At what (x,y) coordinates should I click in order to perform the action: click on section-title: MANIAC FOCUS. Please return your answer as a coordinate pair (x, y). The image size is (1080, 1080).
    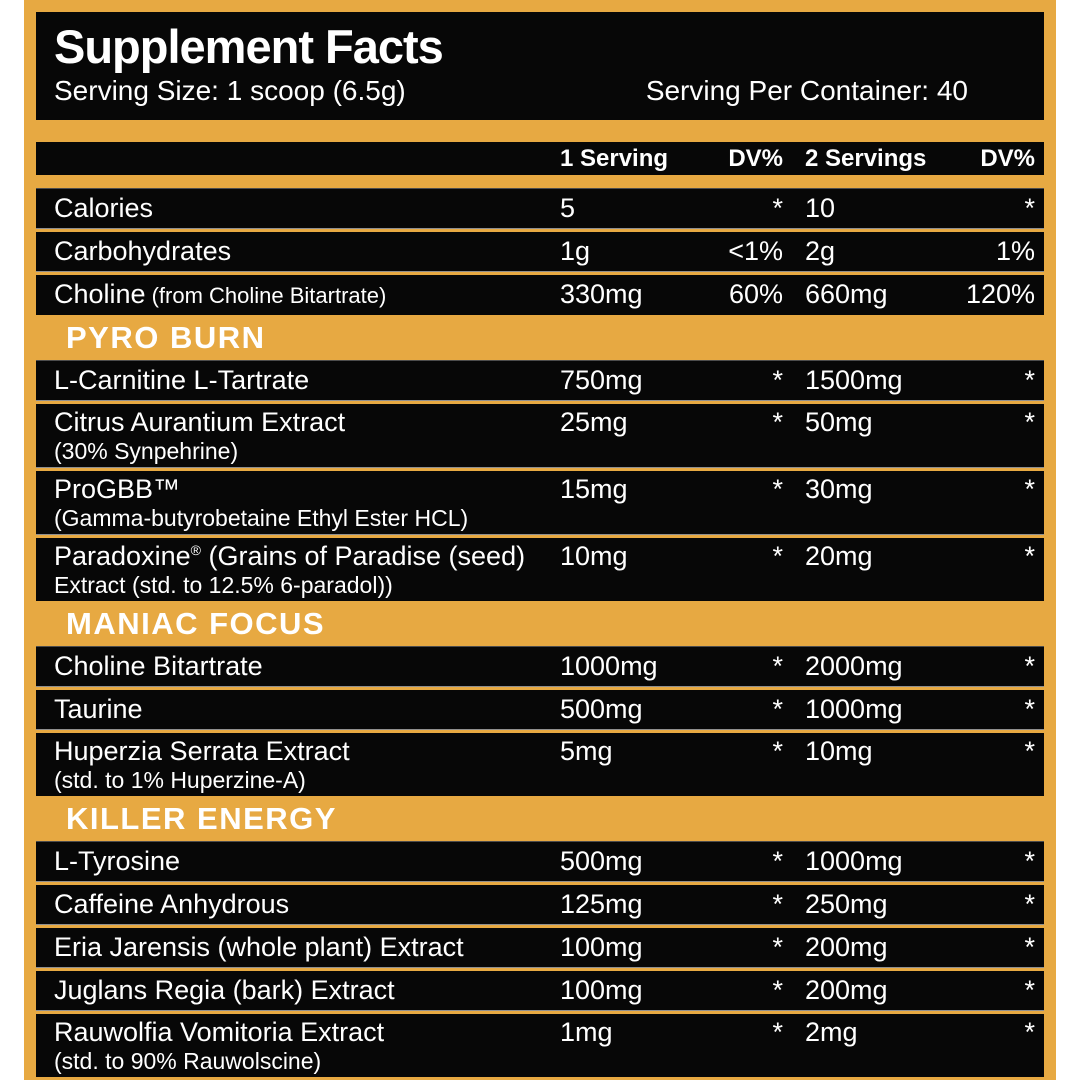
    Looking at the image, I should click on (196, 623).